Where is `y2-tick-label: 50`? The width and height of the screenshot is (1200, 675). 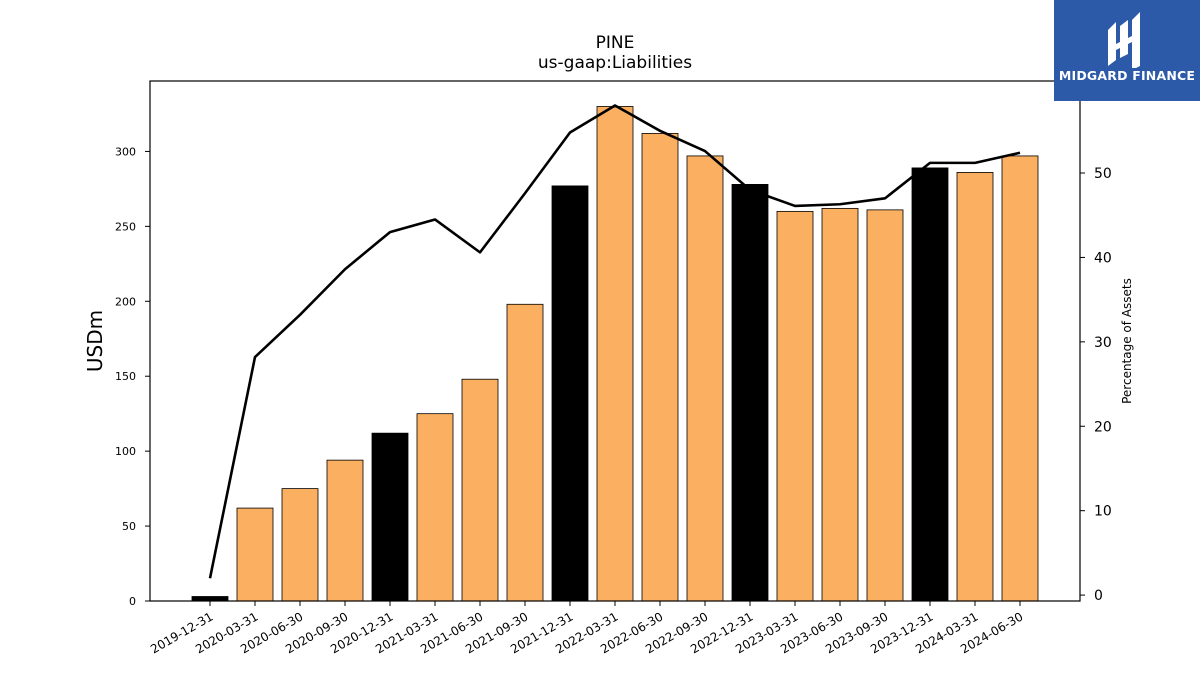
y2-tick-label: 50 is located at coordinates (1103, 174).